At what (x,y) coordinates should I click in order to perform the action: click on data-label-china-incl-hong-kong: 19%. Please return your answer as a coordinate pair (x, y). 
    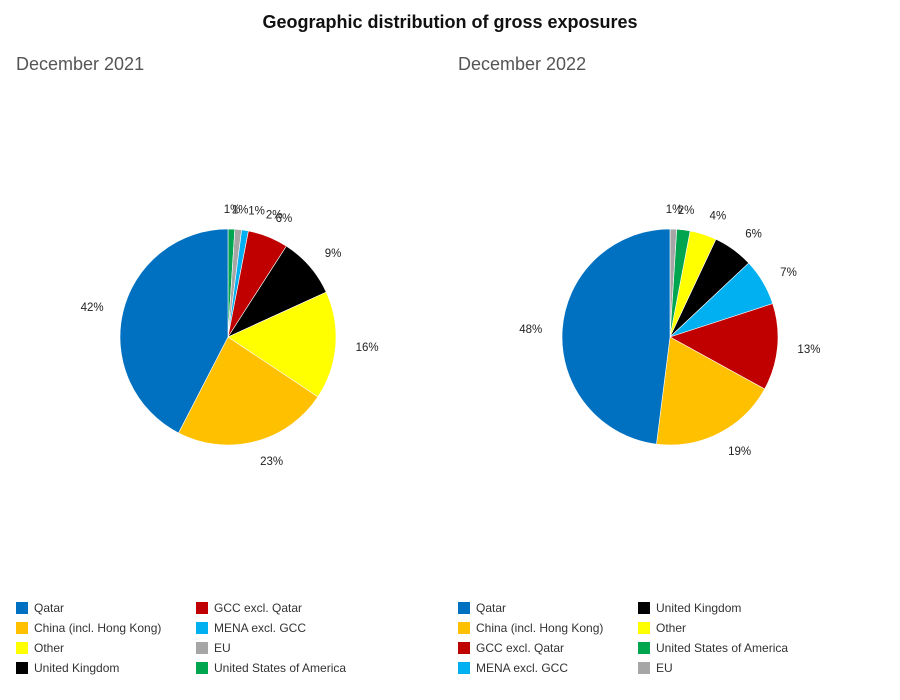
    Looking at the image, I should click on (739, 452).